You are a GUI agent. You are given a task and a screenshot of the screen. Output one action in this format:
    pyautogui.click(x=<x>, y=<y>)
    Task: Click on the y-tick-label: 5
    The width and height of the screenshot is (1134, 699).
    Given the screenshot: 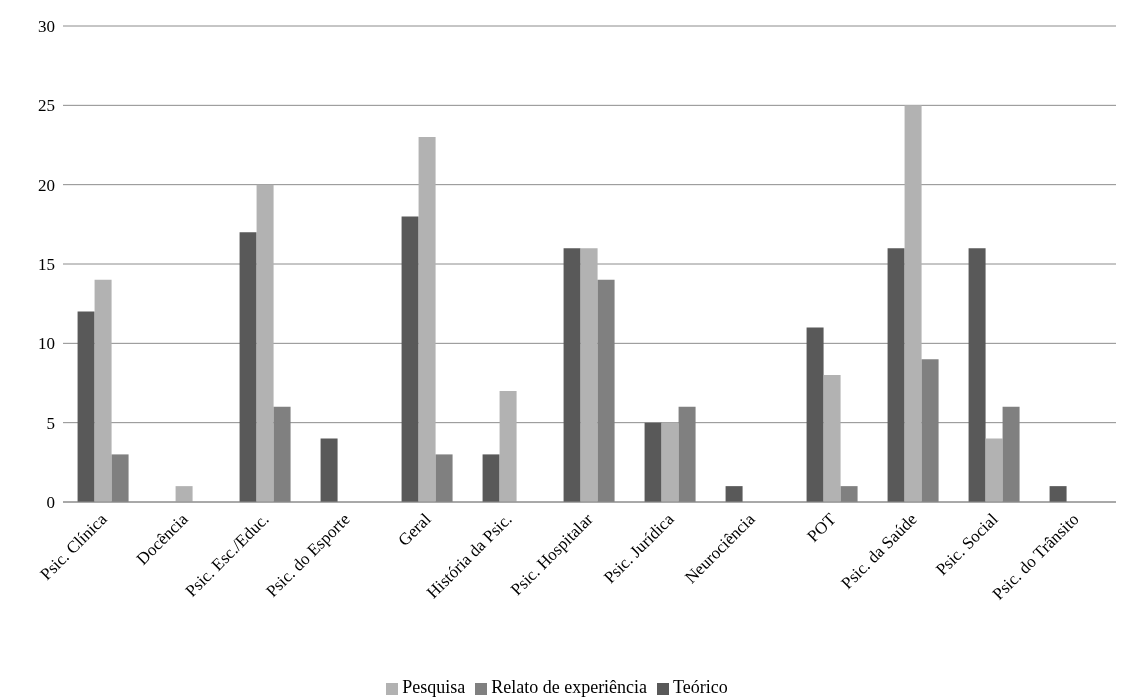 What is the action you would take?
    pyautogui.click(x=50, y=423)
    